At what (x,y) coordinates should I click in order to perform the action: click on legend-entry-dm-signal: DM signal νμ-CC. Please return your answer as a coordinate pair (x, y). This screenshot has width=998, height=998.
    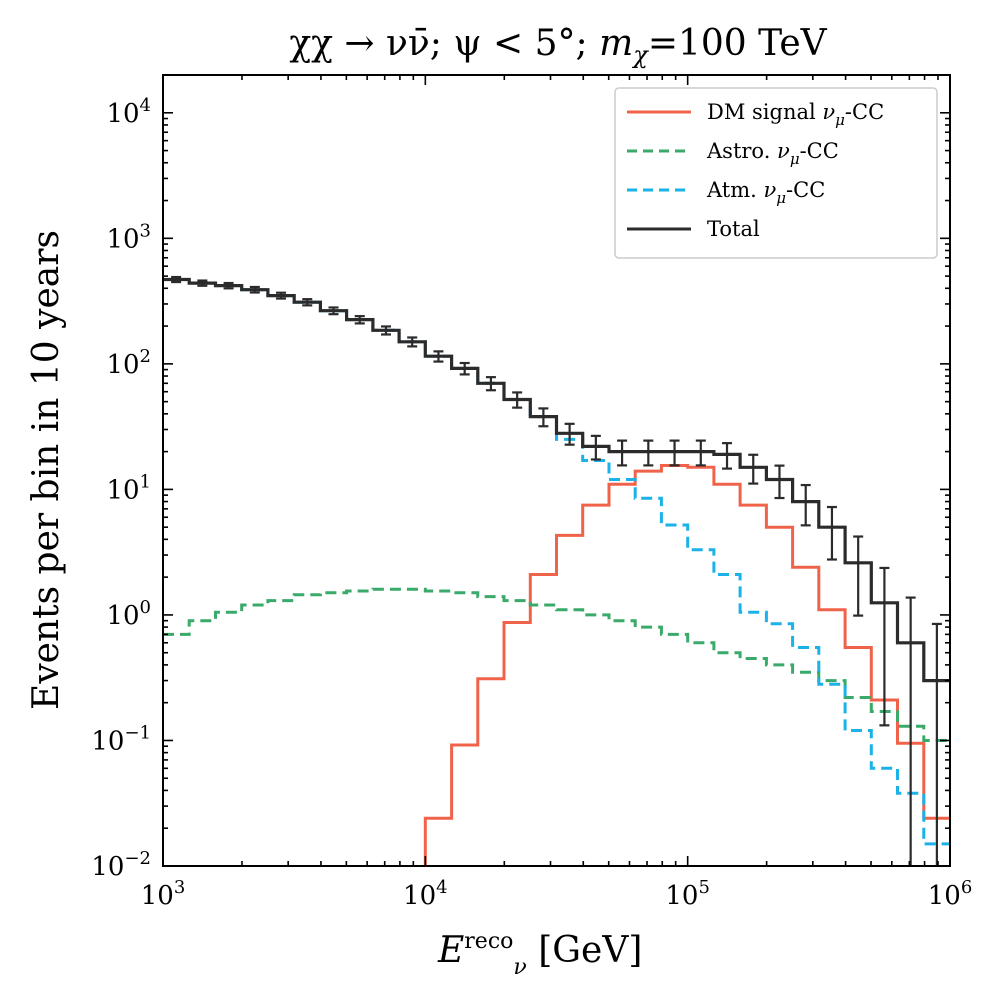
    Looking at the image, I should click on (755, 114).